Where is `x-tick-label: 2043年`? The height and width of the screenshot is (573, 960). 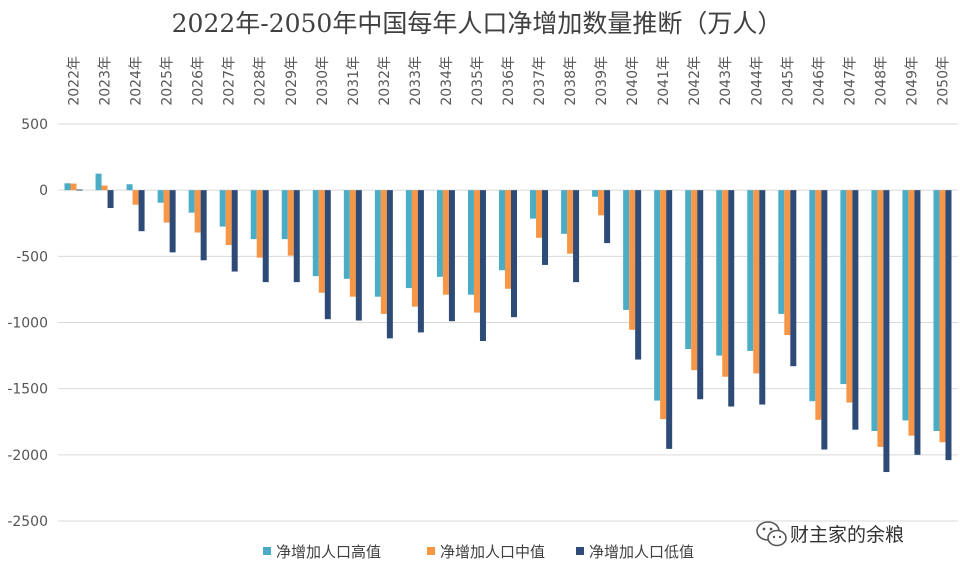 x-tick-label: 2043年 is located at coordinates (726, 81).